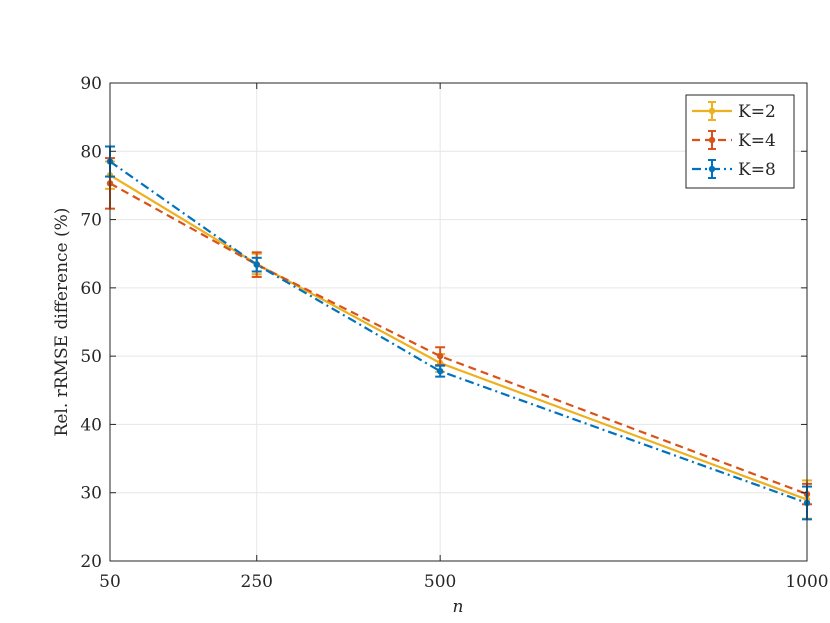  What do you see at coordinates (62, 322) in the screenshot?
I see `y-axis-label: Rel. rRMSE difference (%)` at bounding box center [62, 322].